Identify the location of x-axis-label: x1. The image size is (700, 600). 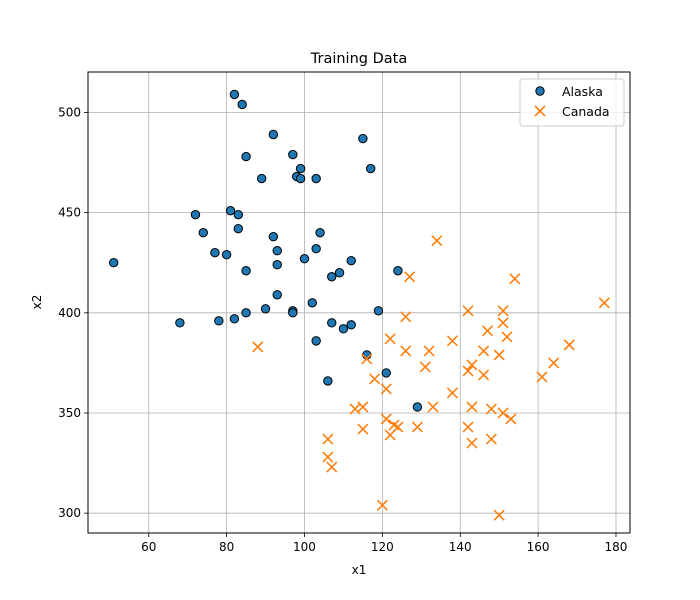
(359, 570).